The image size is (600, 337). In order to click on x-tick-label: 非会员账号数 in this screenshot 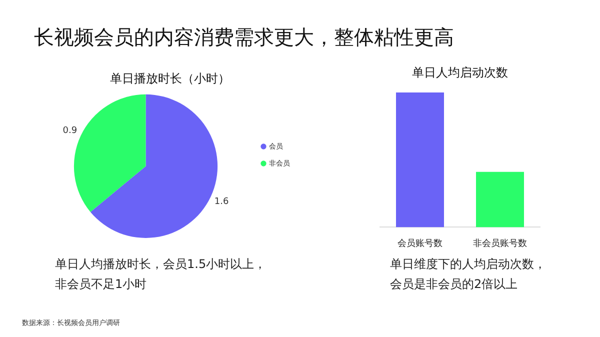, I will do `click(500, 243)`.